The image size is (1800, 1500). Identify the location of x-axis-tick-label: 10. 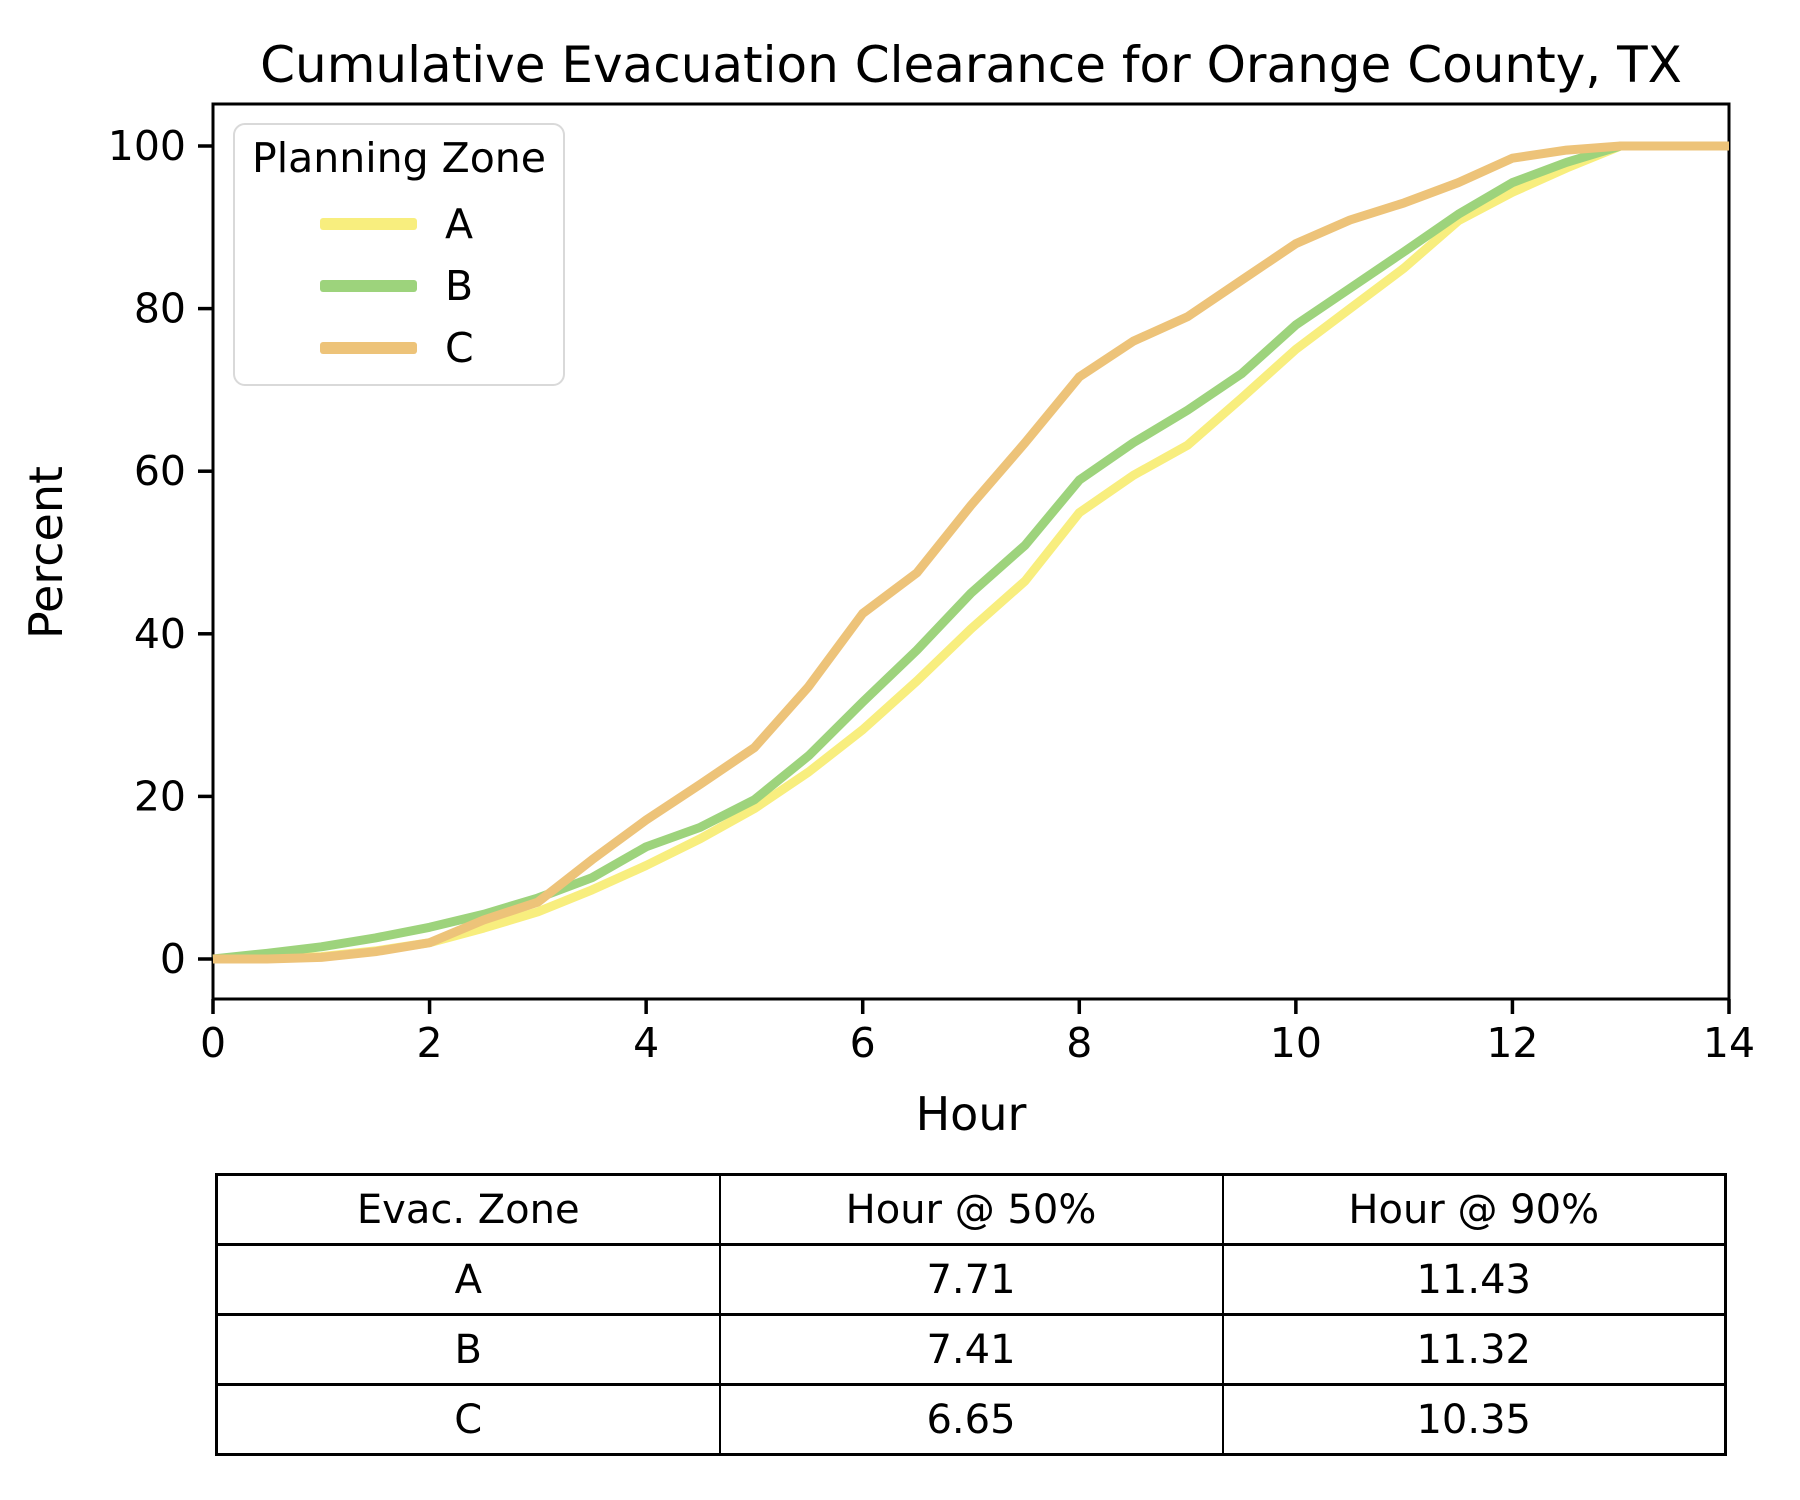
(1296, 1043).